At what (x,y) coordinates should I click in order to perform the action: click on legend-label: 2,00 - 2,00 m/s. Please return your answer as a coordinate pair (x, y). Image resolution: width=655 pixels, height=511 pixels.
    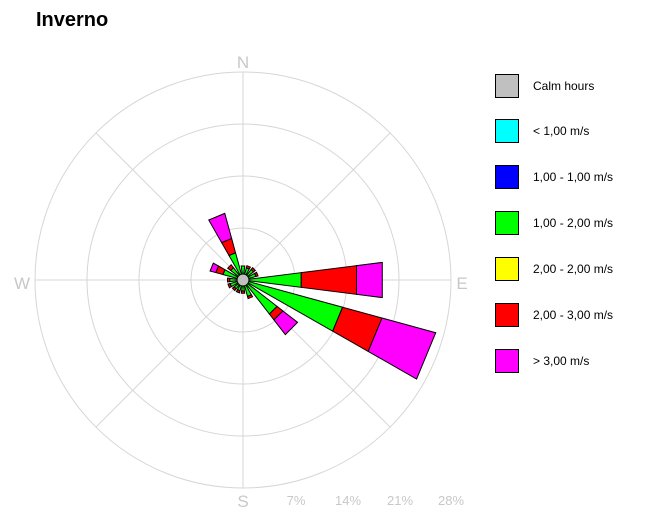
    Looking at the image, I should click on (573, 269).